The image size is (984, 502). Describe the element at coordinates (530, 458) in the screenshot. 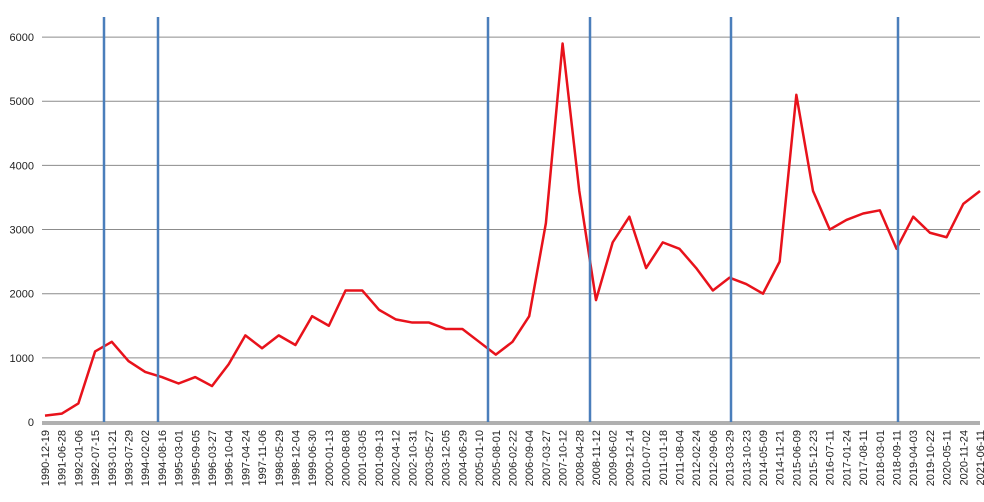

I see `x-tick-label: 2006-09-04` at that location.